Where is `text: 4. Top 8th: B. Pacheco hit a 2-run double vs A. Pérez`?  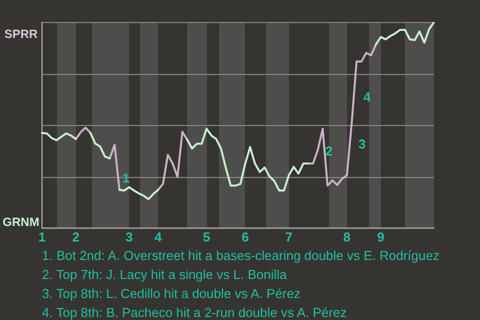
text: 4. Top 8th: B. Pacheco hit a 2-run double vs A. Pérez is located at coordinates (195, 312).